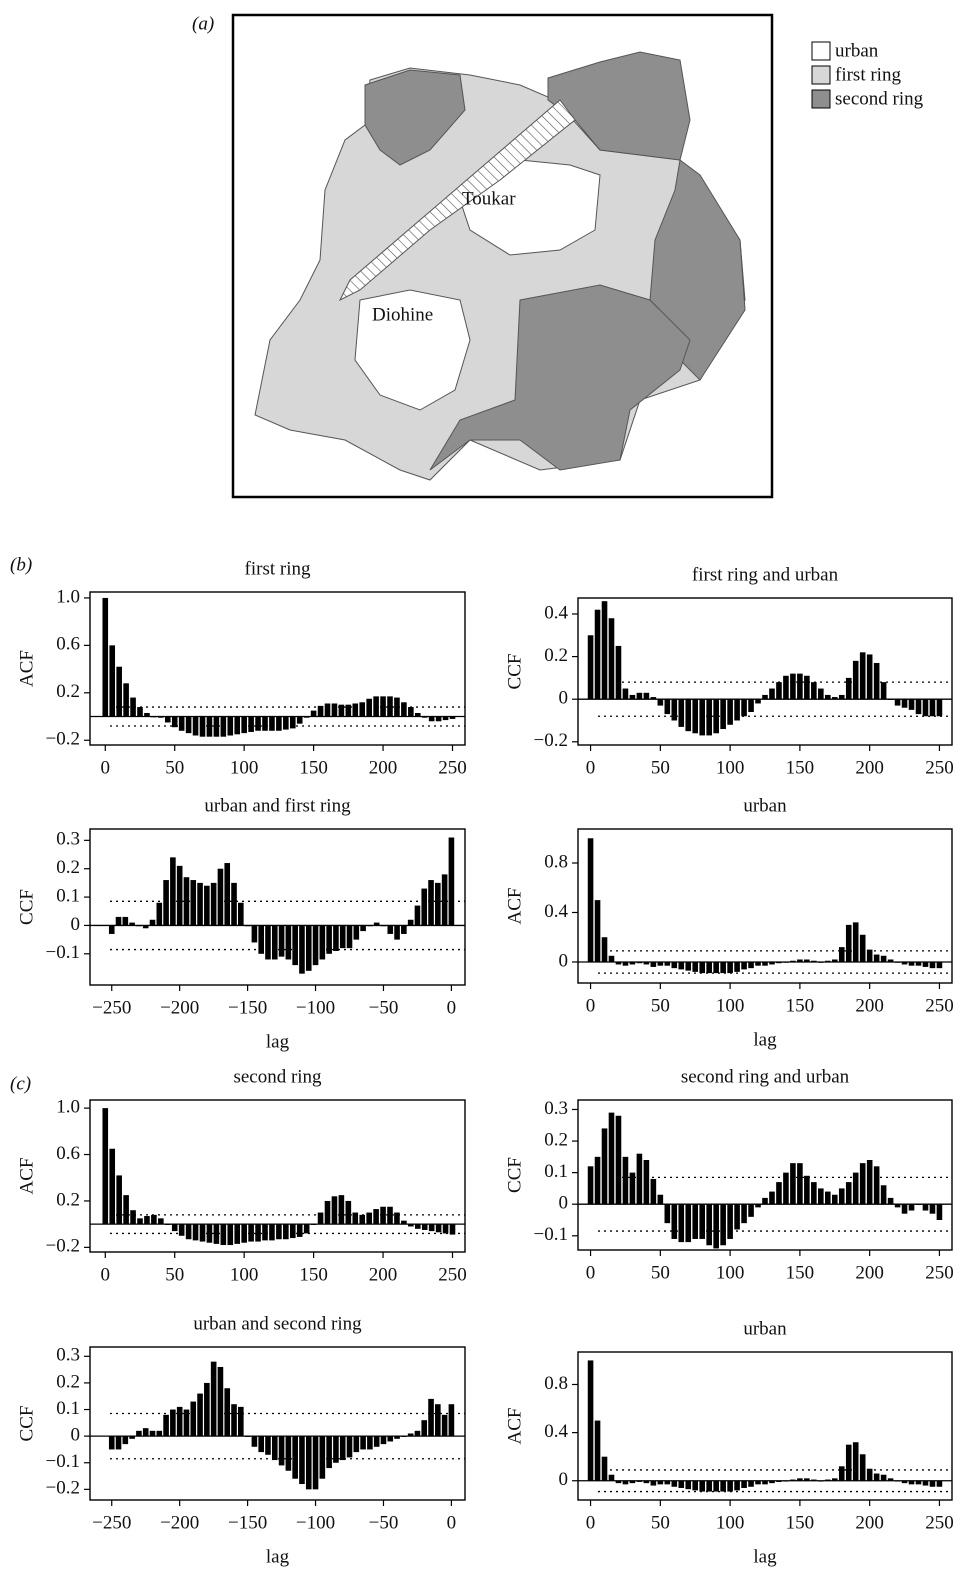 Image resolution: width=975 pixels, height=1591 pixels. Describe the element at coordinates (765, 1076) in the screenshot. I see `chart-title: second ring and urban` at that location.